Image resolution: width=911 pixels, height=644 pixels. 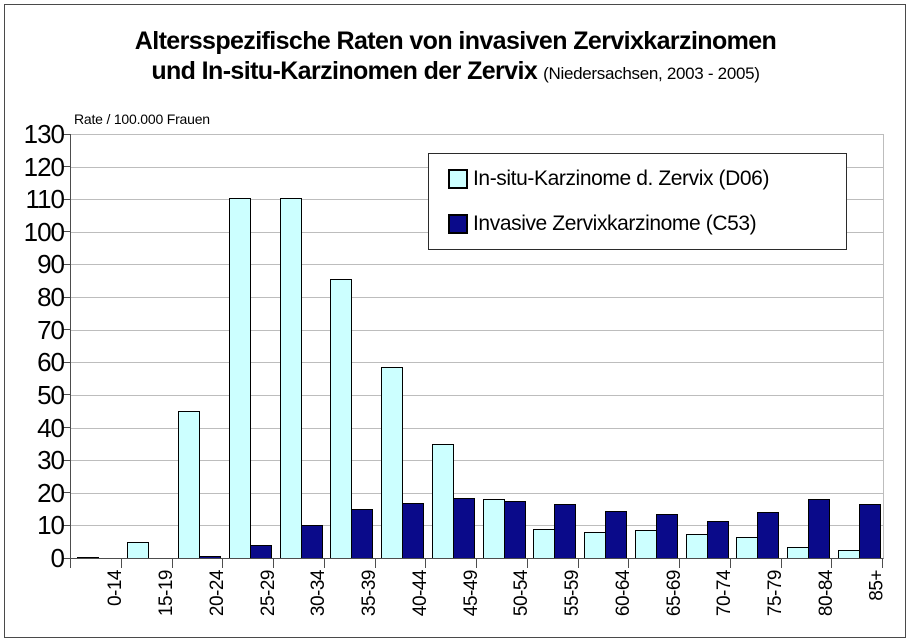 What do you see at coordinates (51, 264) in the screenshot?
I see `y-tick-label-90: 90` at bounding box center [51, 264].